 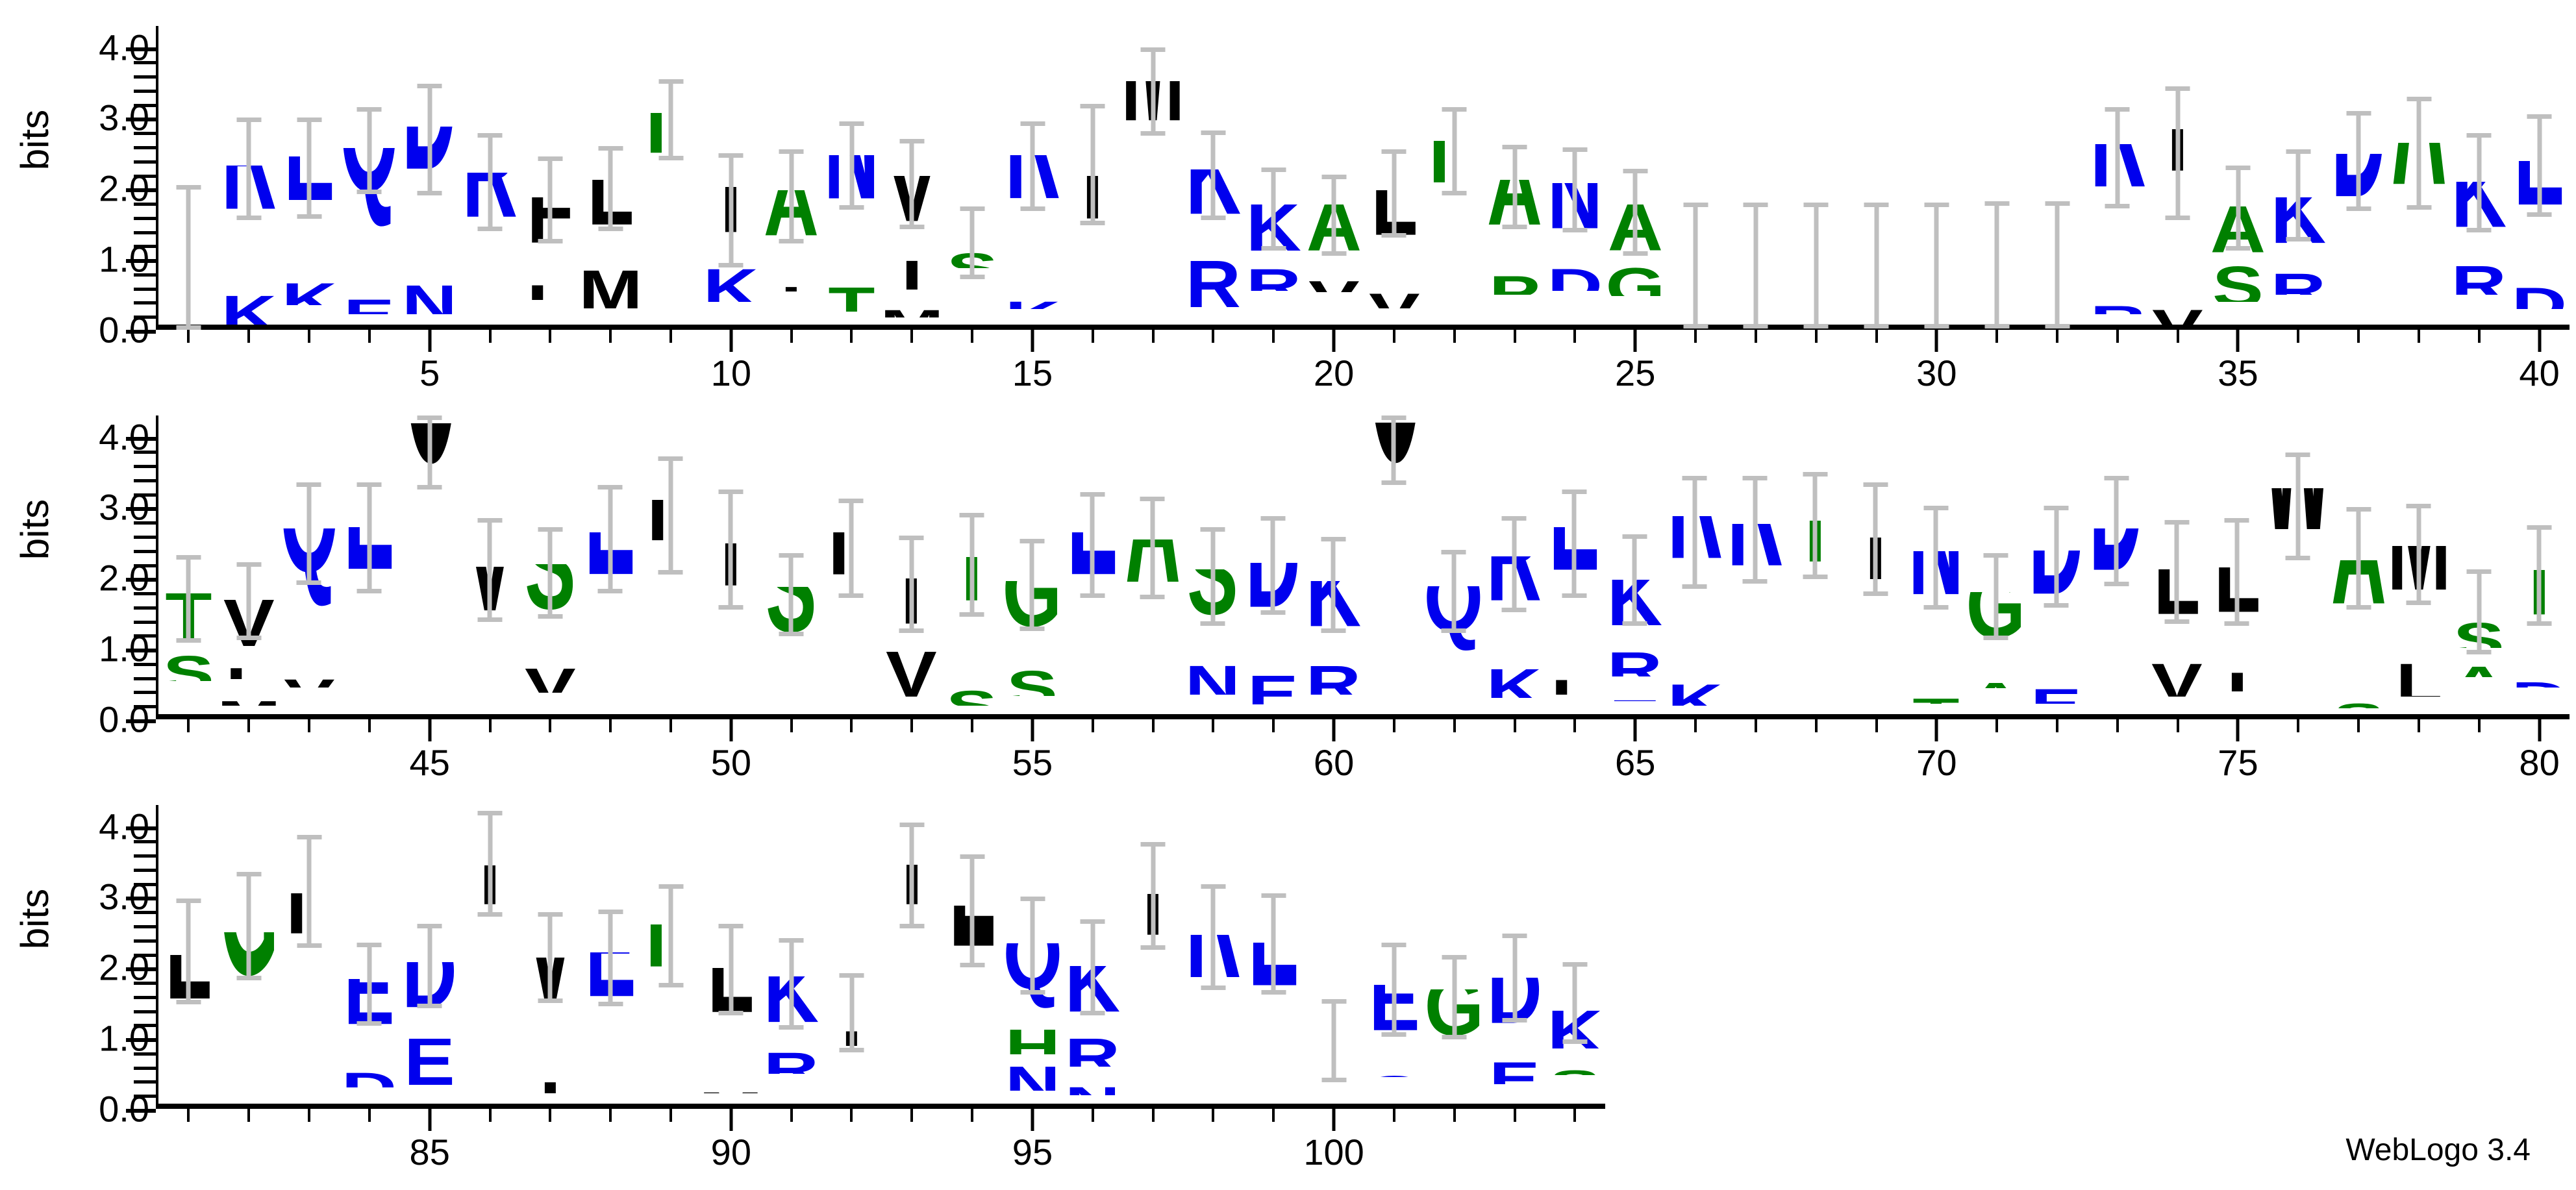 I want to click on logo-stack-34: IV, so click(x=2177, y=175).